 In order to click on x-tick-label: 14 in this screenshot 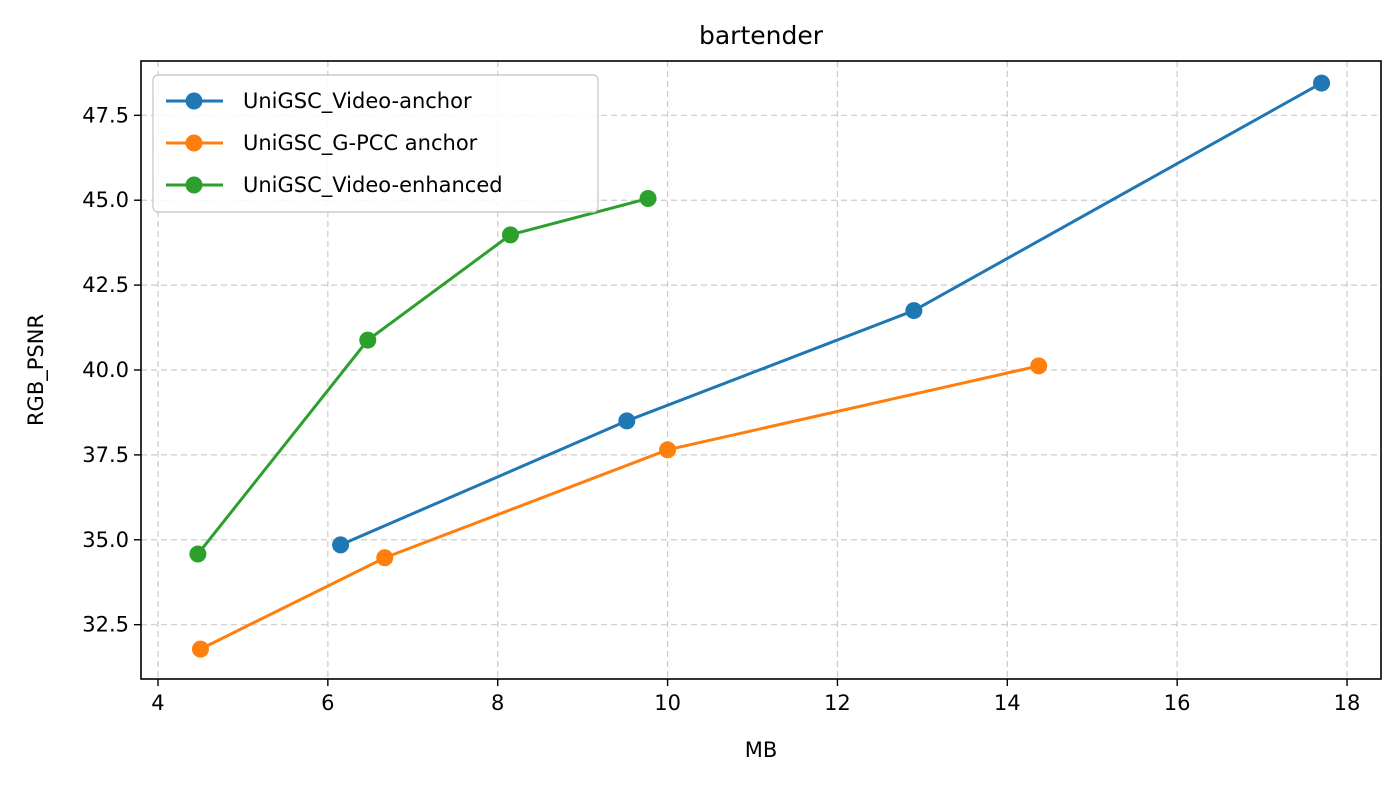, I will do `click(1007, 703)`.